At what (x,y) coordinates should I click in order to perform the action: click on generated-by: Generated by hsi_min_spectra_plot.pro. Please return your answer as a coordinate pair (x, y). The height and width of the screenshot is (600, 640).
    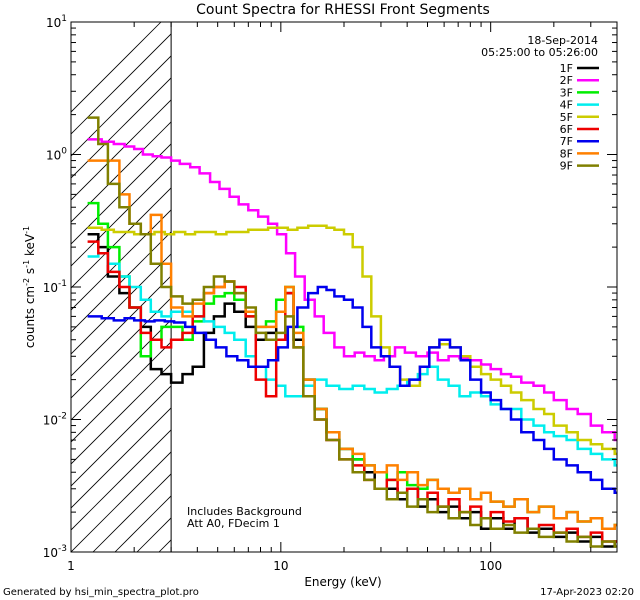
    Looking at the image, I should click on (101, 592).